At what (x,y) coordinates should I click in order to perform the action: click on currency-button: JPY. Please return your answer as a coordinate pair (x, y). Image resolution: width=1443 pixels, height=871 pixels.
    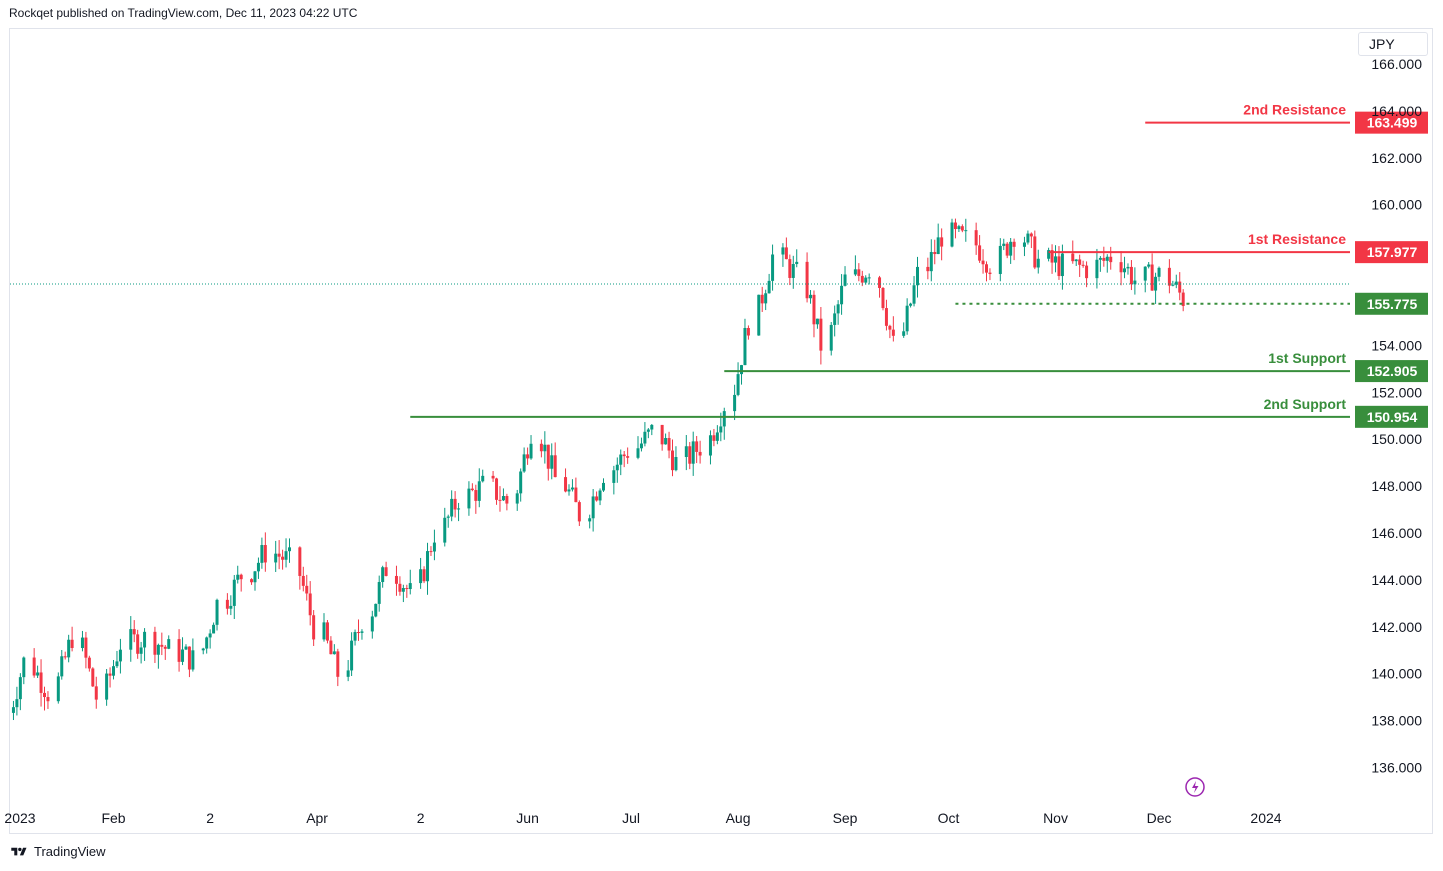
    Looking at the image, I should click on (1393, 44).